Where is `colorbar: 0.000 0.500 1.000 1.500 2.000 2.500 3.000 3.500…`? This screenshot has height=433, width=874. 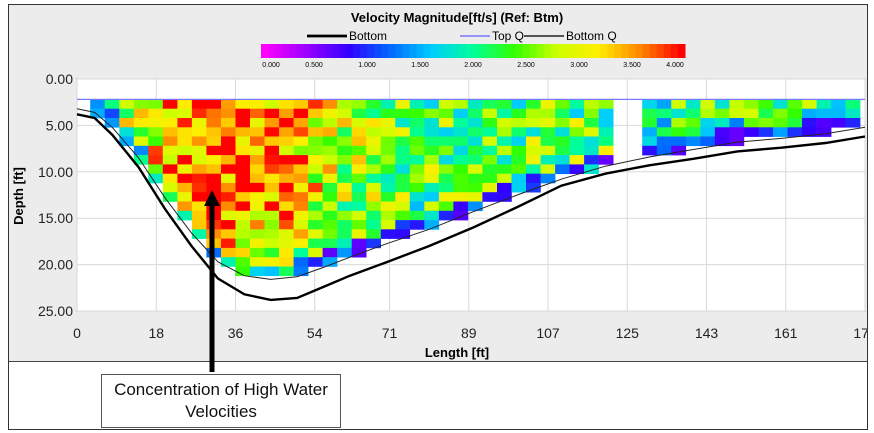 colorbar: 0.000 0.500 1.000 1.500 2.000 2.500 3.000 3.500… is located at coordinates (473, 56).